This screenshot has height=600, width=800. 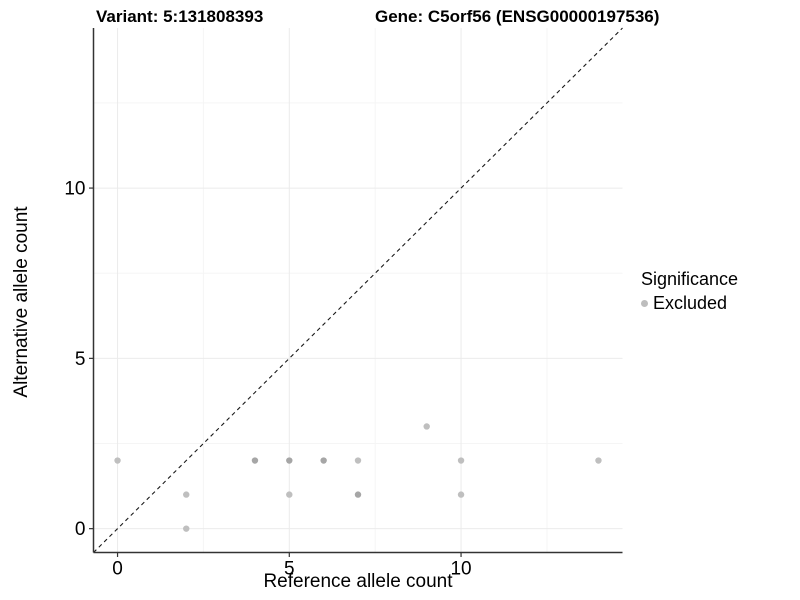 What do you see at coordinates (289, 569) in the screenshot?
I see `x-tick-label: 5` at bounding box center [289, 569].